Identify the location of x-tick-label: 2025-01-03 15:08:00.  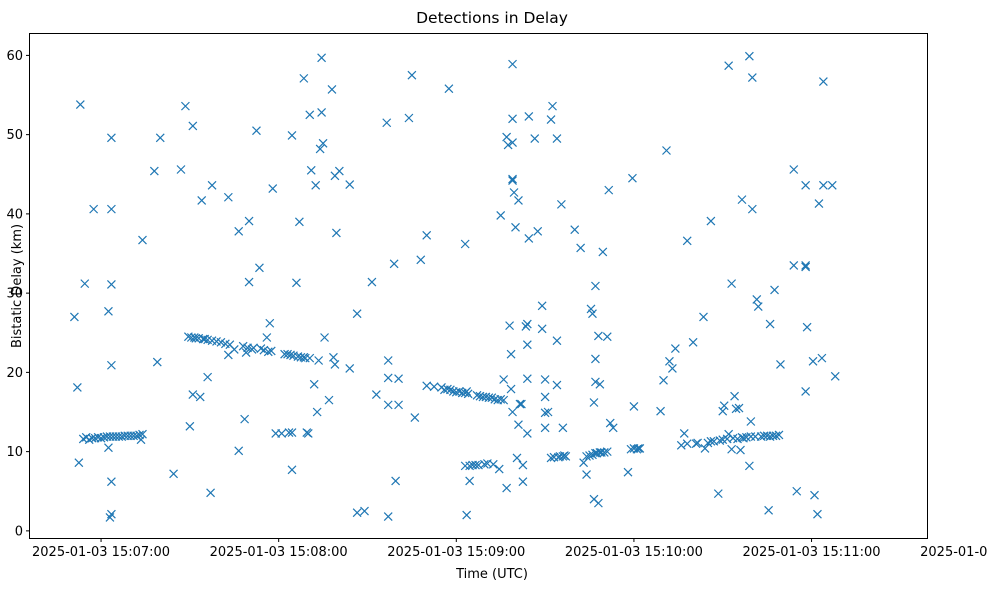
(279, 552).